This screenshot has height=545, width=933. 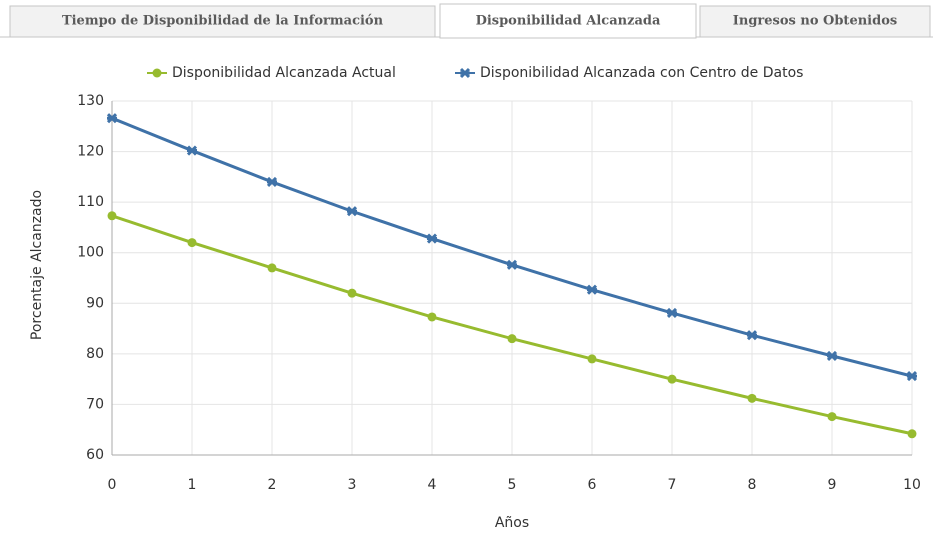 I want to click on x-tick-label: 6, so click(x=592, y=485).